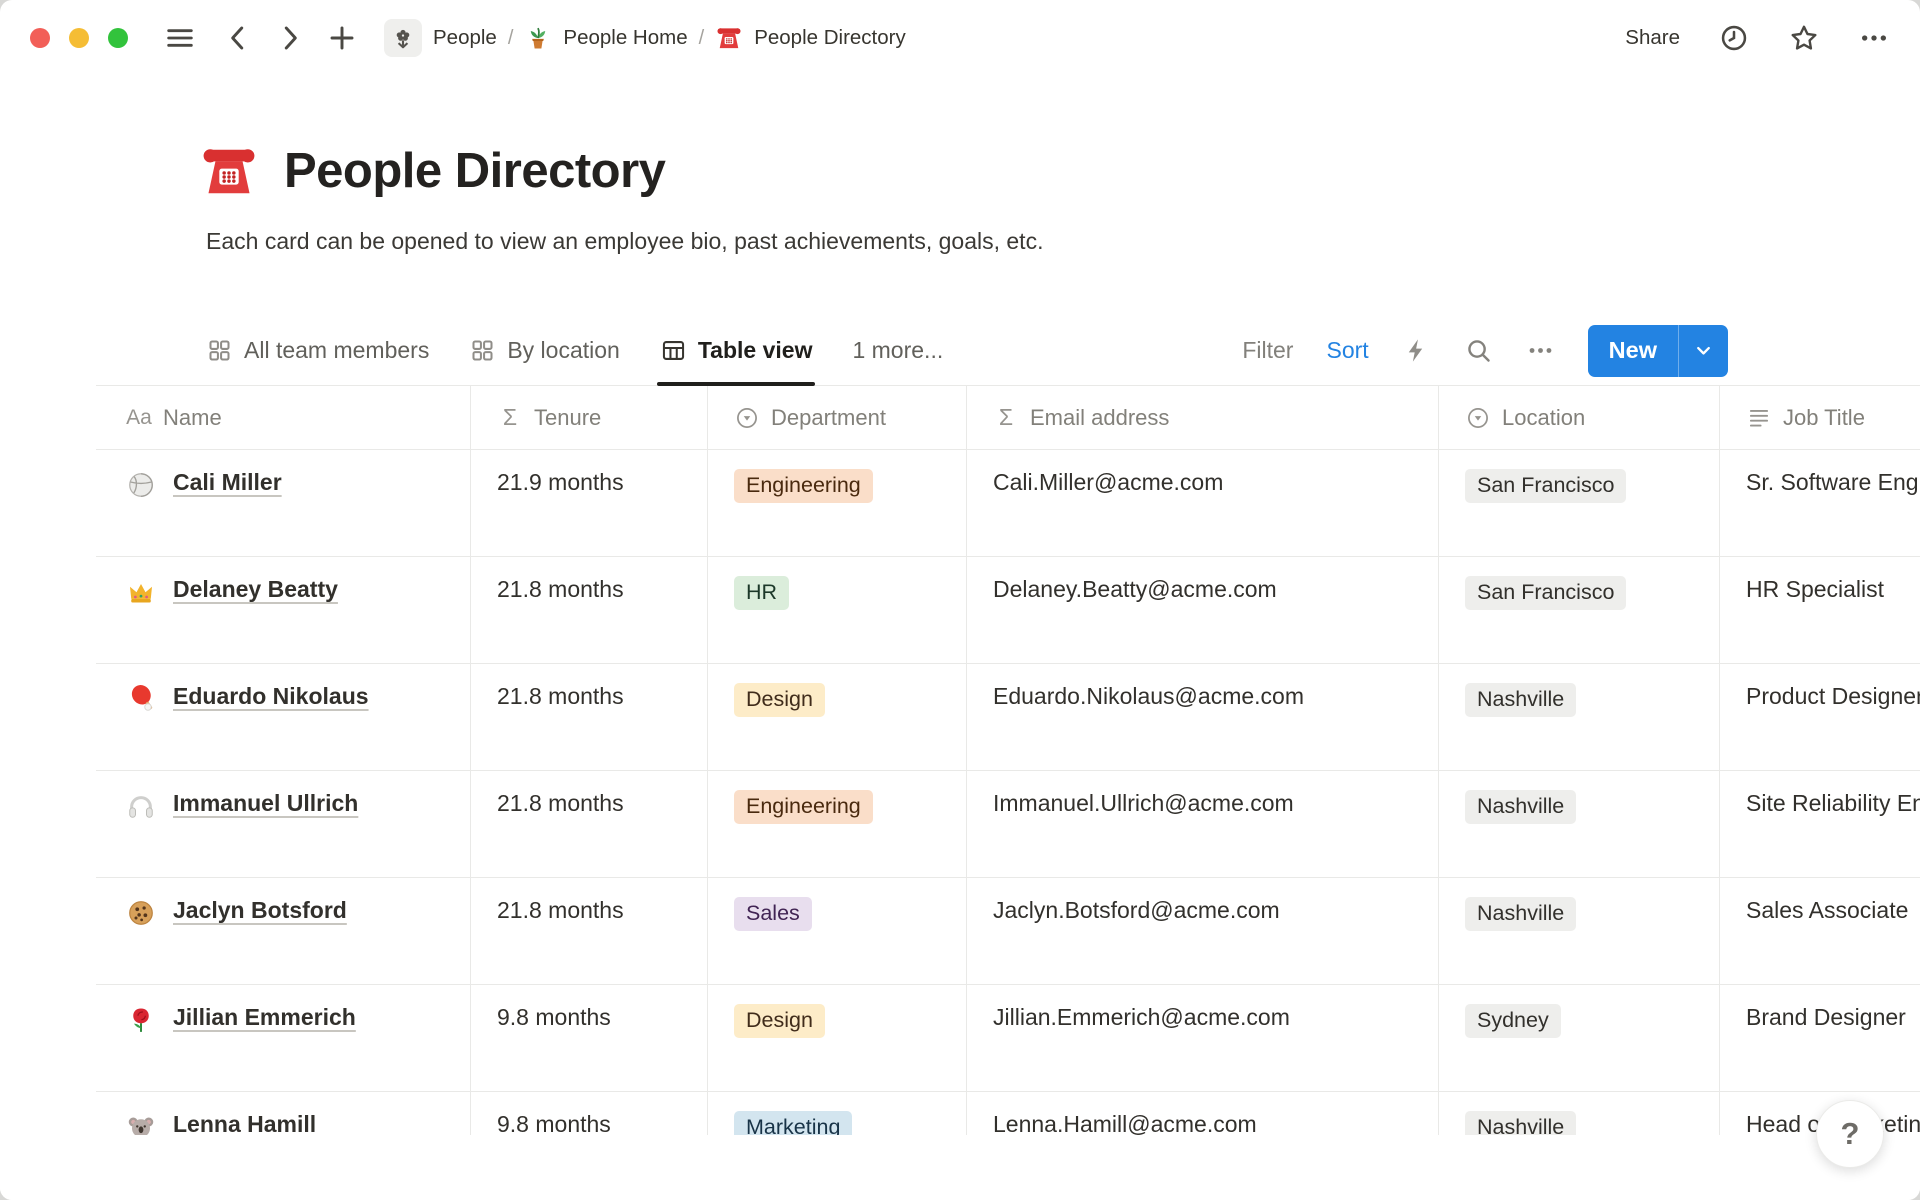 The width and height of the screenshot is (1920, 1200). Describe the element at coordinates (283, 417) in the screenshot. I see `column-header: Aa Name` at that location.